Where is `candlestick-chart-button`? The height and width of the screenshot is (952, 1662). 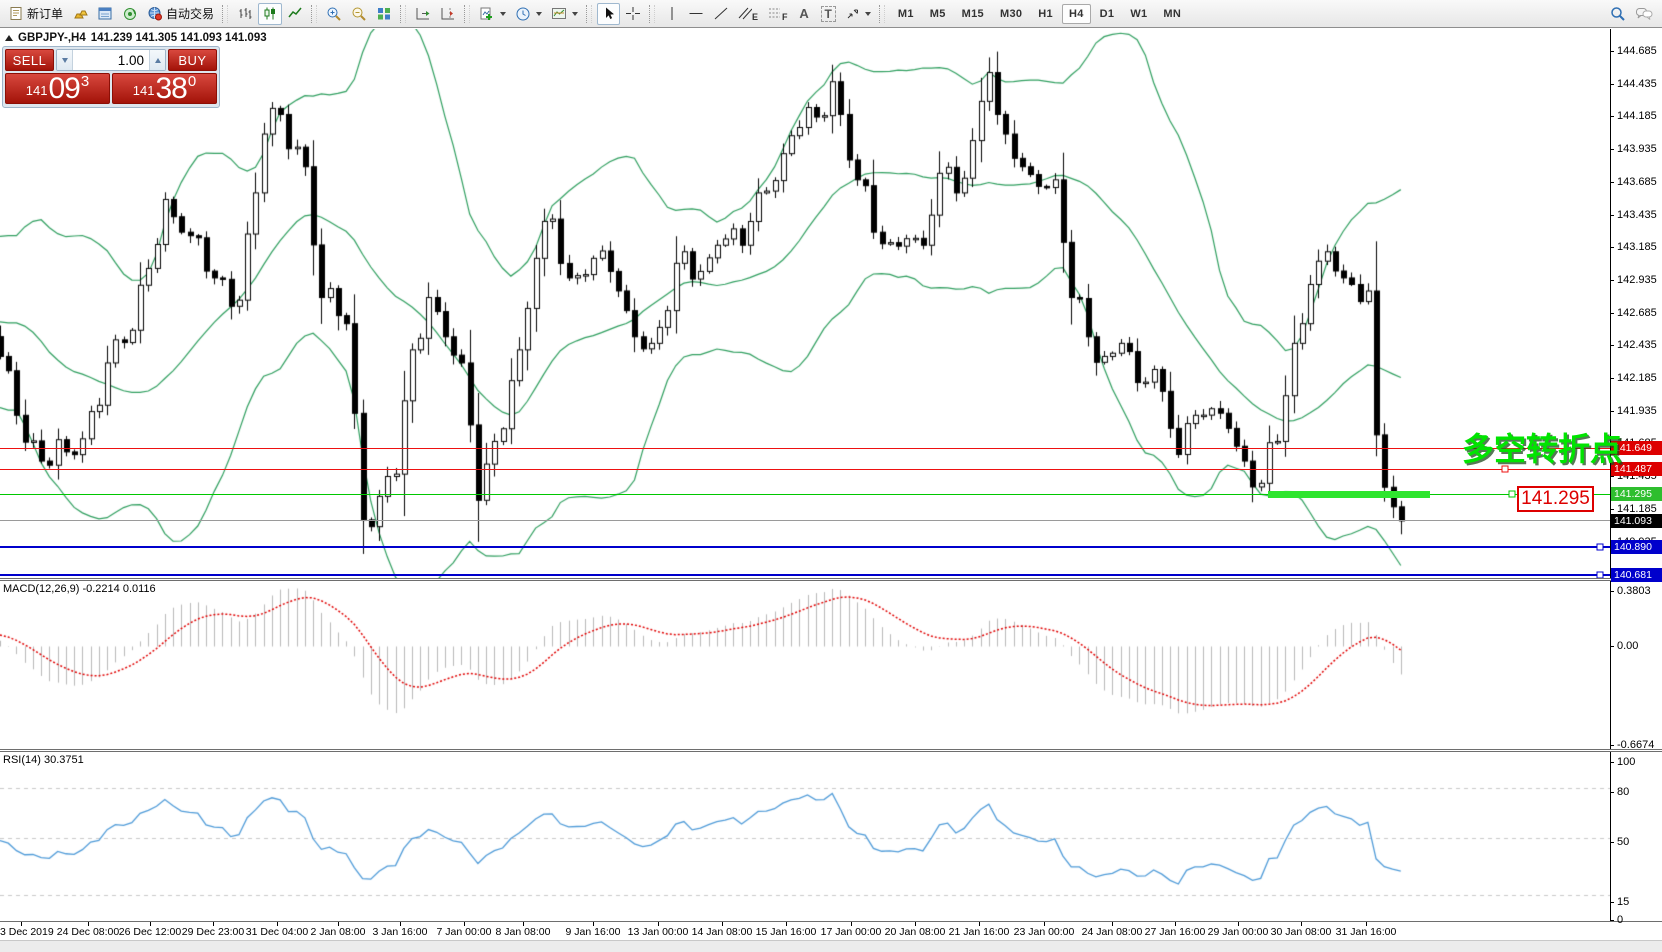
candlestick-chart-button is located at coordinates (270, 13).